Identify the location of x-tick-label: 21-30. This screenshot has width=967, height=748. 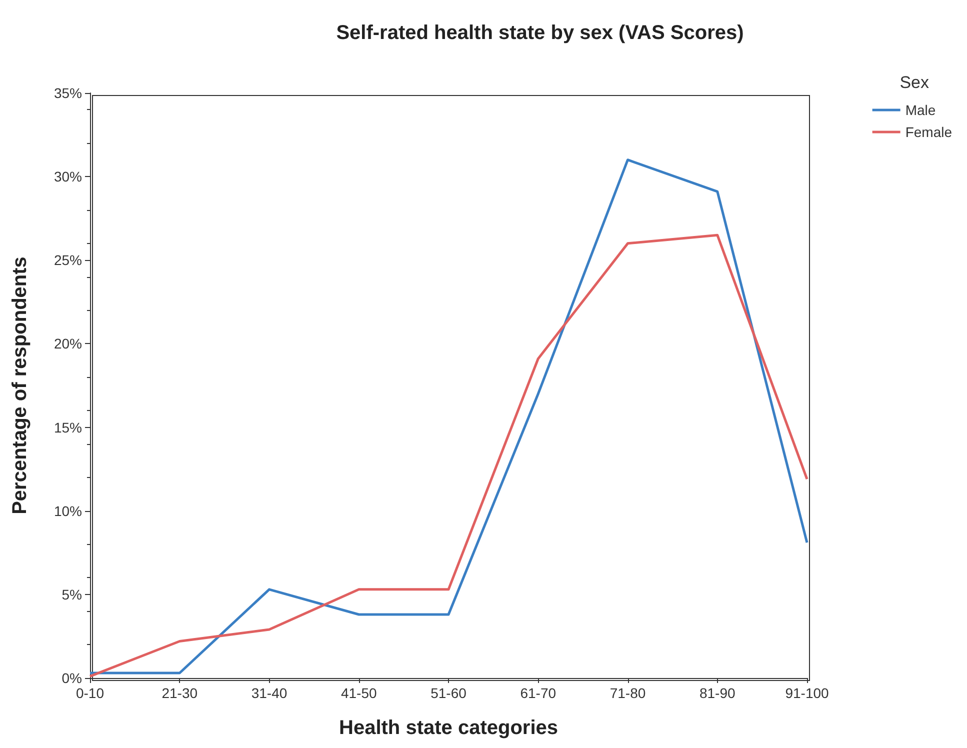
(180, 693).